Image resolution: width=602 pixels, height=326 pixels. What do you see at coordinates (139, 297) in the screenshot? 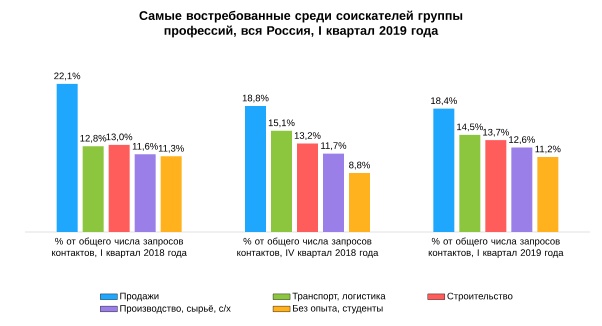
I see `legend-label: Продажи` at bounding box center [139, 297].